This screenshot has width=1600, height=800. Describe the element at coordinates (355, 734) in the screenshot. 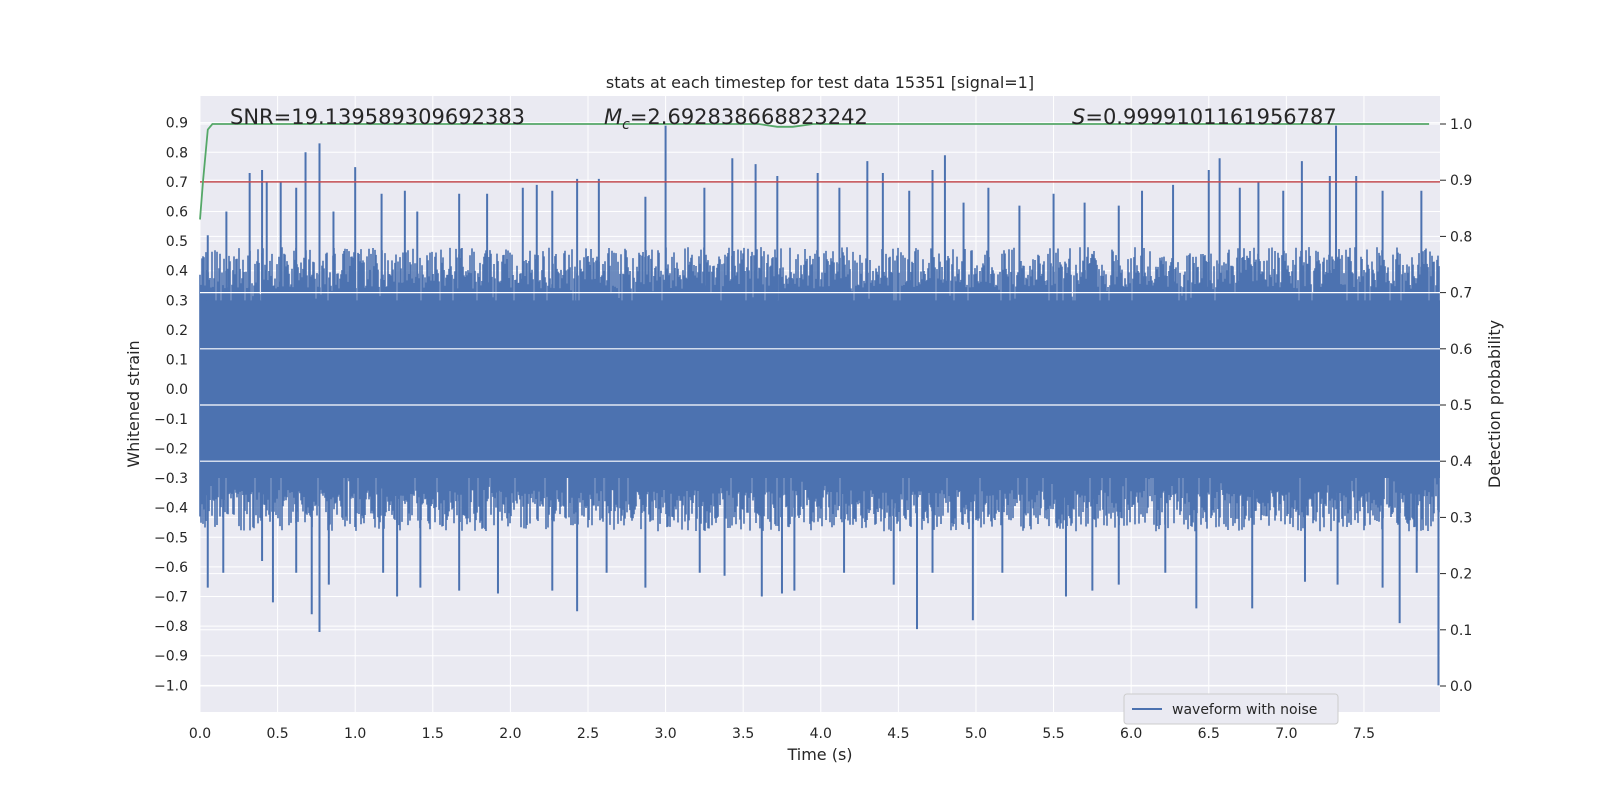

I see `x-tick-label: 1.0` at that location.